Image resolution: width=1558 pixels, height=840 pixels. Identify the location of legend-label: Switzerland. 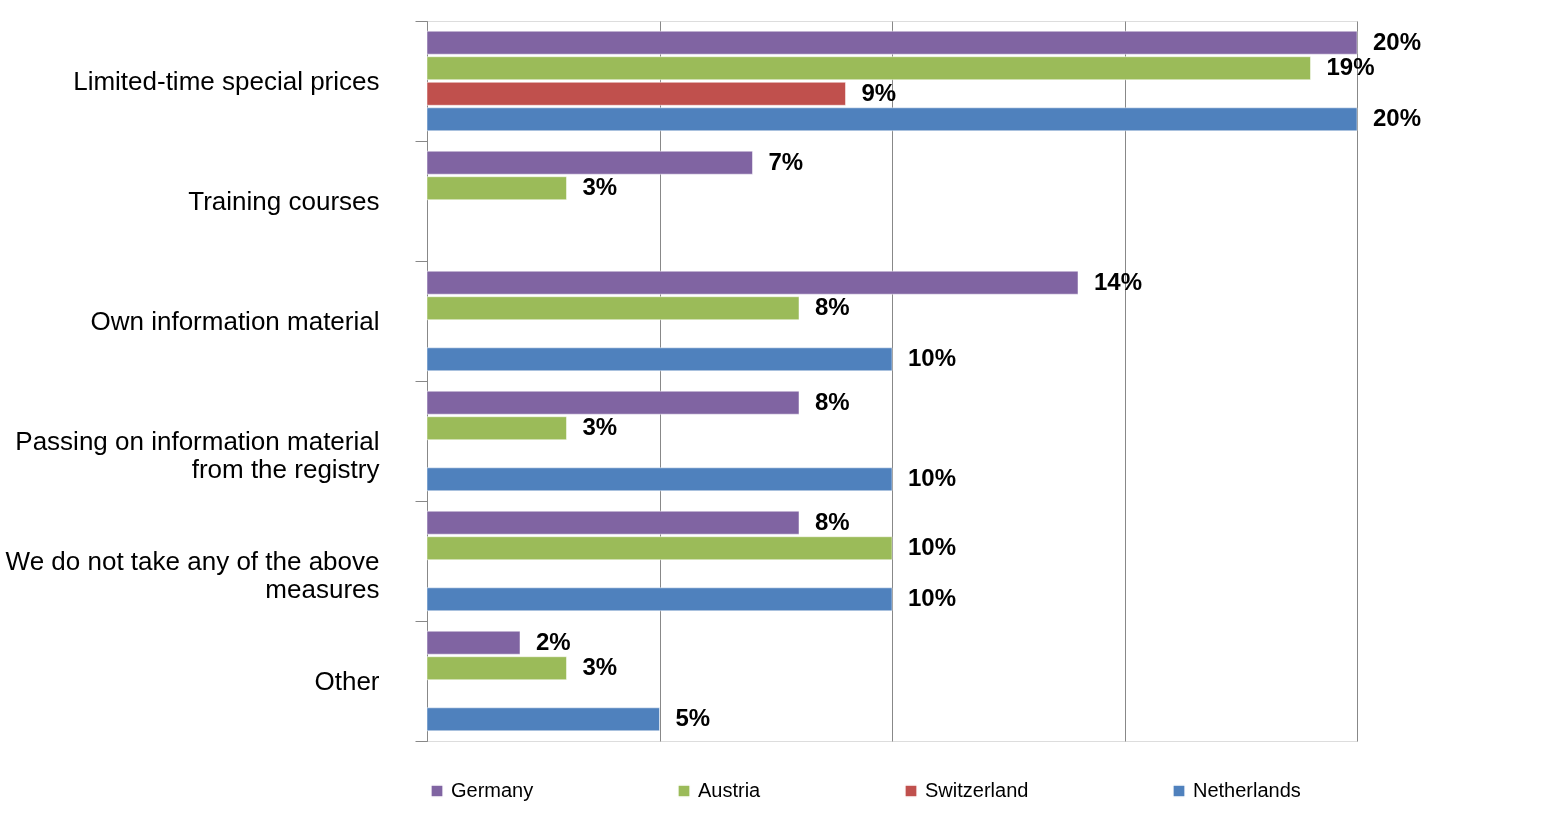
(977, 790).